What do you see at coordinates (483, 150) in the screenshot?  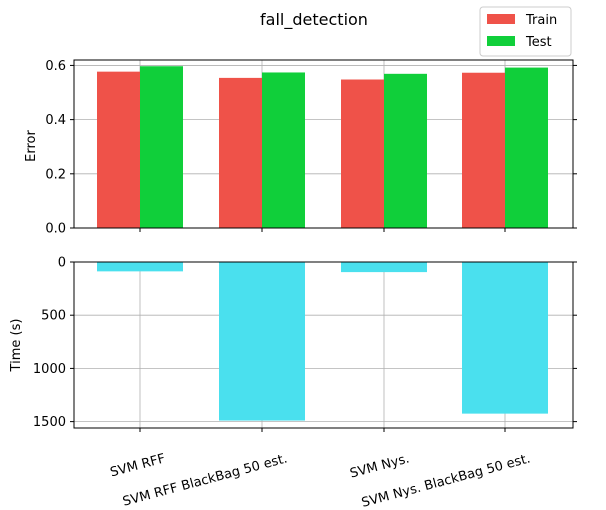 I see `bar-train-svm-nys-blackbag-50-est` at bounding box center [483, 150].